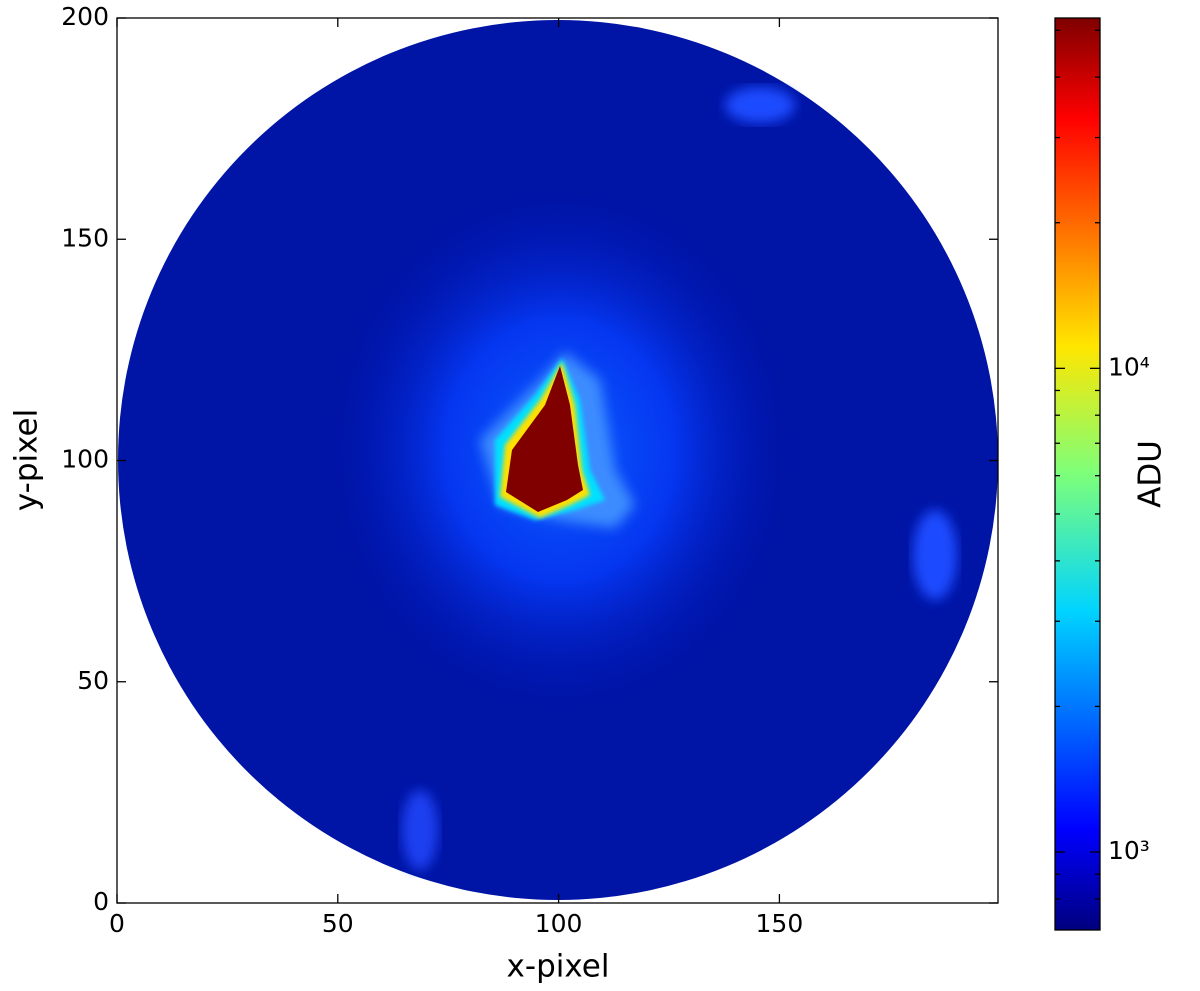 The width and height of the screenshot is (1200, 991). I want to click on x-tick-label: 150, so click(780, 923).